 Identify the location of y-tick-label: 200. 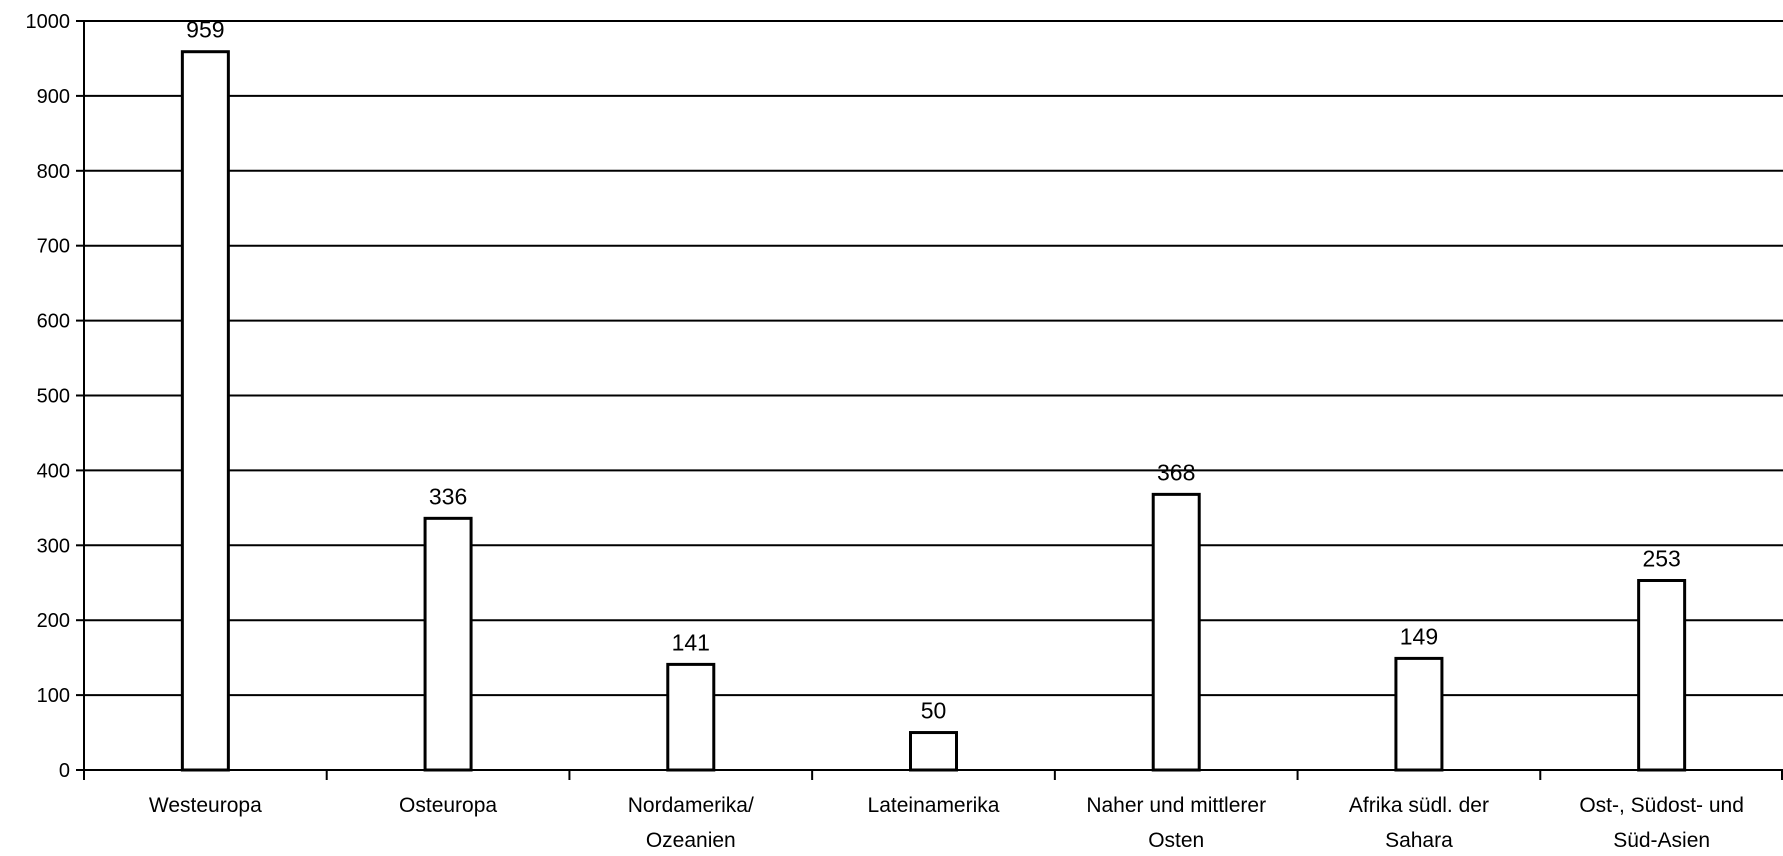
(53, 621).